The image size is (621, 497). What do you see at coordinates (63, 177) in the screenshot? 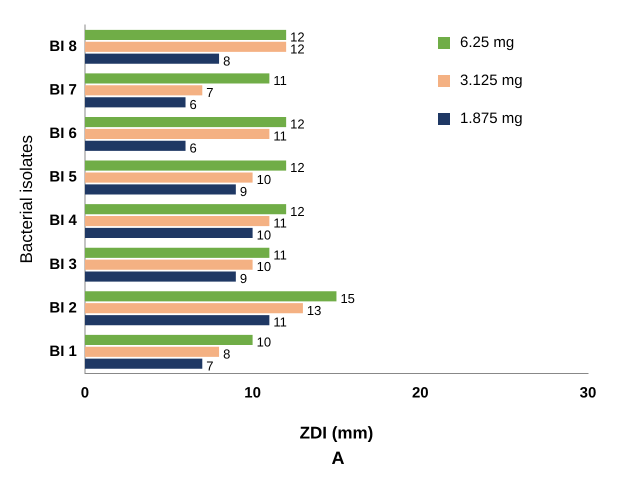
I see `y-tick-label: BI 5` at bounding box center [63, 177].